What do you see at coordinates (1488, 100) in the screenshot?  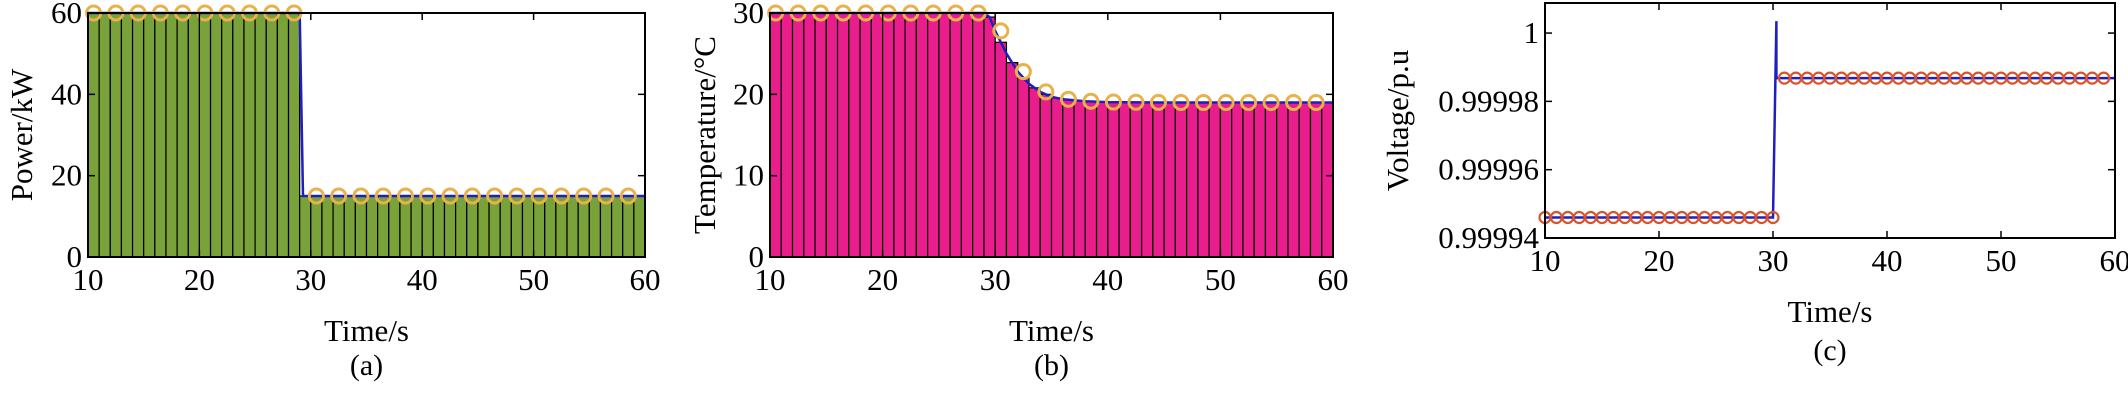 I see `y-tick-label: 0.99998` at bounding box center [1488, 100].